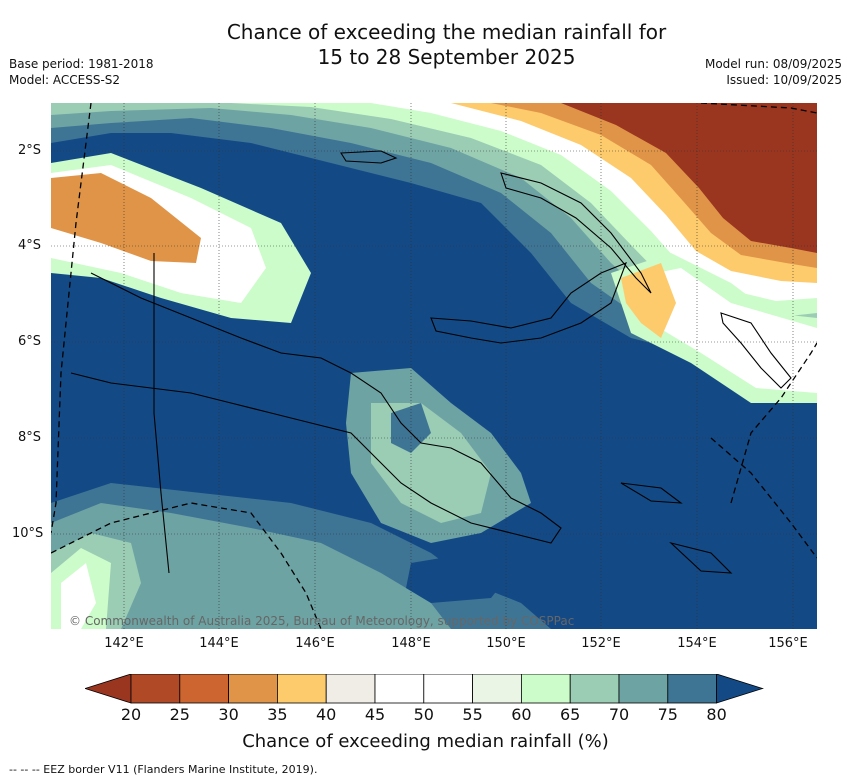 The height and width of the screenshot is (781, 850). What do you see at coordinates (528, 303) in the screenshot?
I see `new-britain-coast` at bounding box center [528, 303].